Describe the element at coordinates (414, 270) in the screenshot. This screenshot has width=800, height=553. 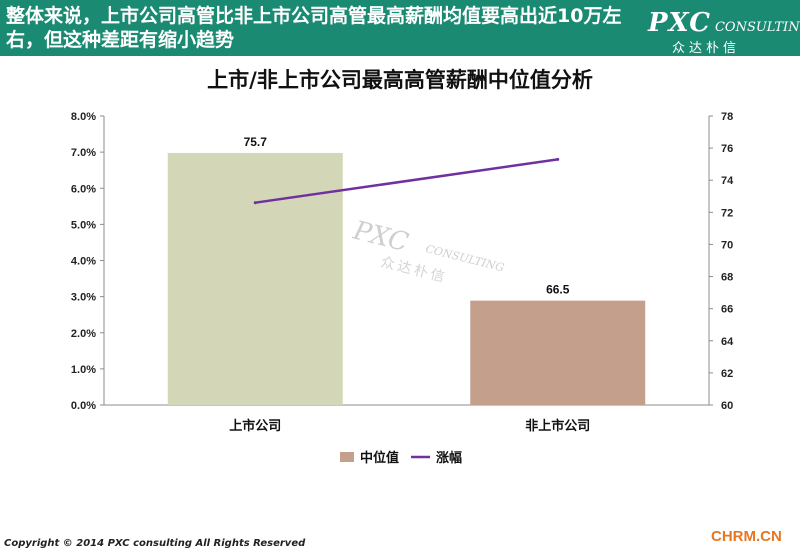
I see `watermark-cn: 众达朴信` at that location.